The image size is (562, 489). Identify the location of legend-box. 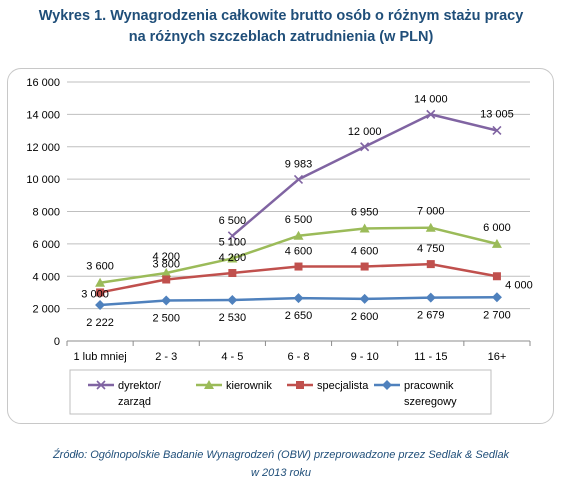
(280, 392).